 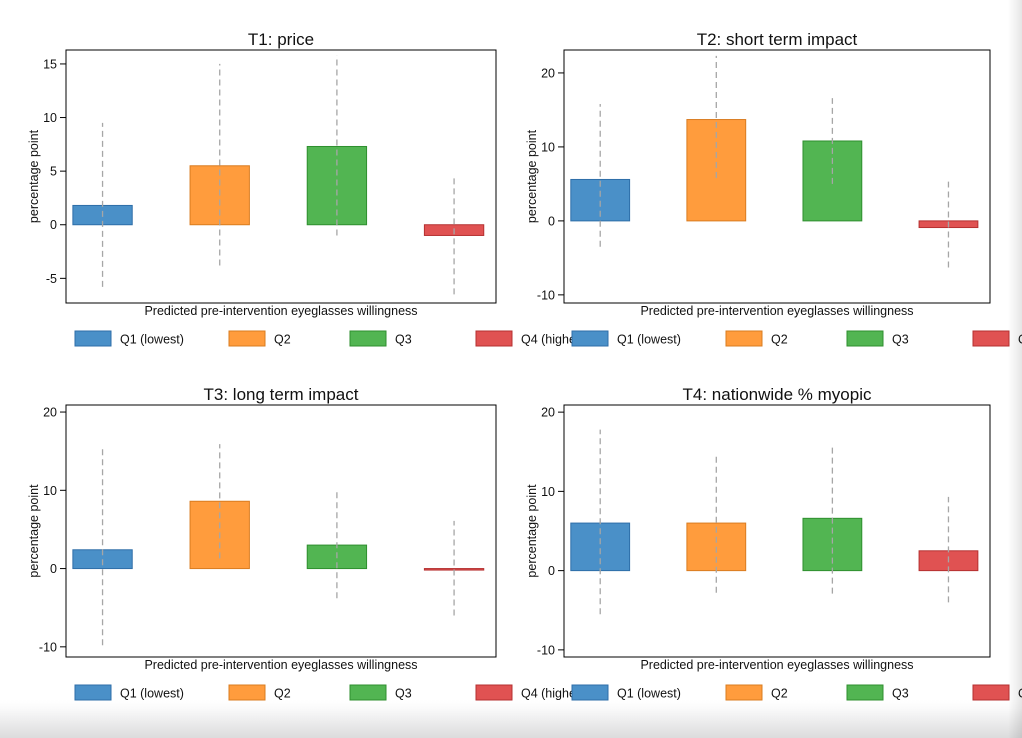 I want to click on chart-title: T4: nationwide % myopic, so click(x=777, y=394).